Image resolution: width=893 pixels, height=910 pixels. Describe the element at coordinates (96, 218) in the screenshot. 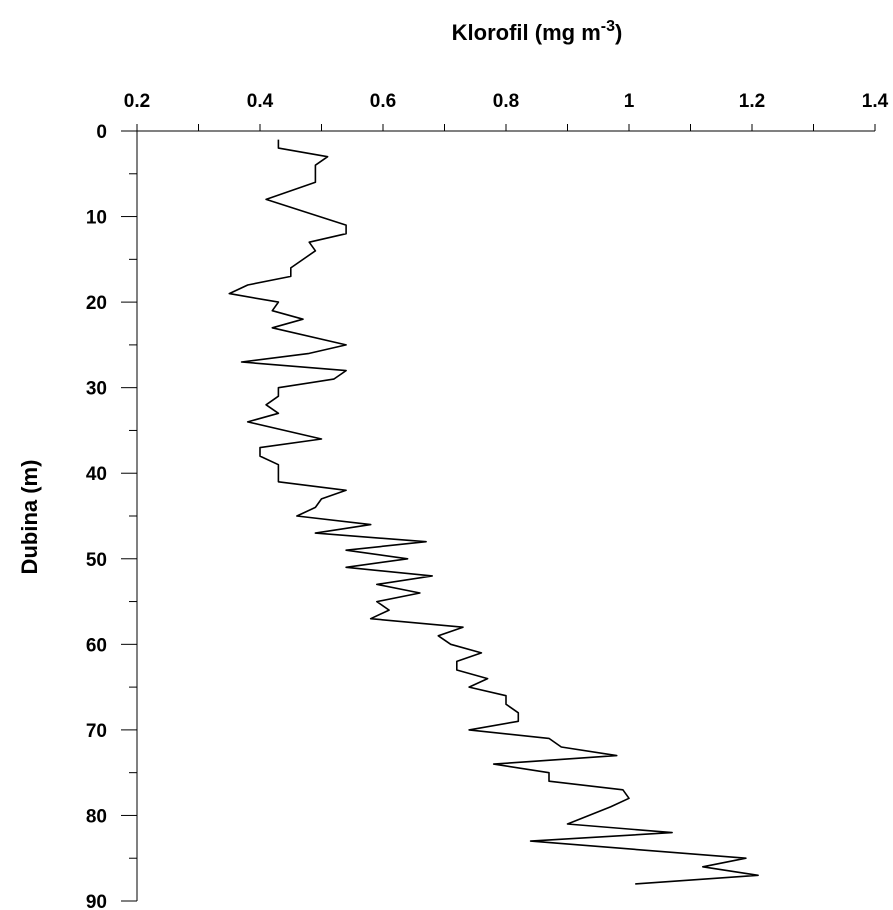

I see `y-tick-label: 10` at that location.